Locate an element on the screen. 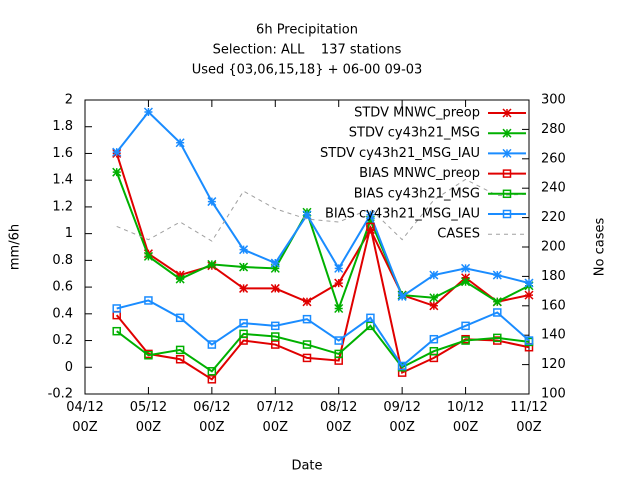 The image size is (640, 480). y2-tick-label: 240 is located at coordinates (553, 188).